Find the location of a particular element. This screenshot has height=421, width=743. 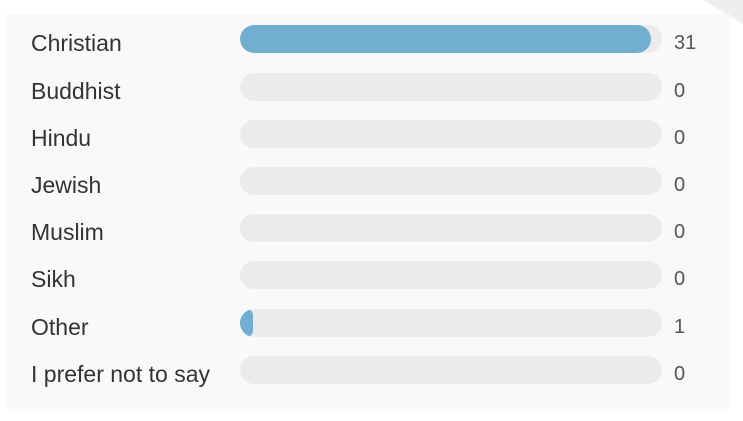

poll-option-count: 1 is located at coordinates (680, 327).